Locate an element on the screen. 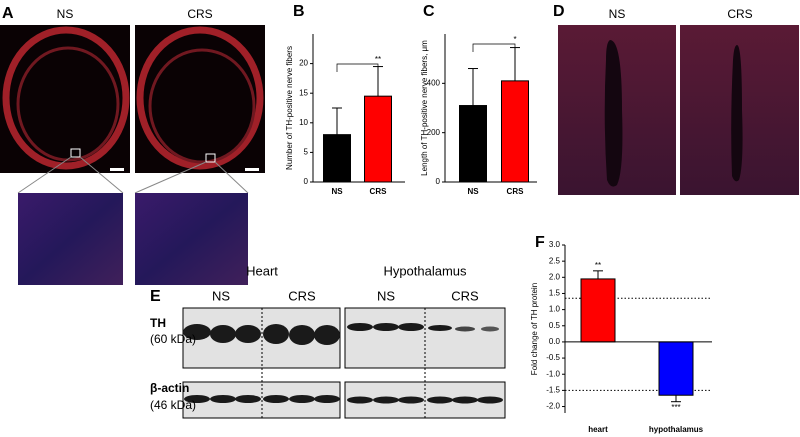 The width and height of the screenshot is (800, 437). y-tick-label: -1.5 is located at coordinates (553, 389).